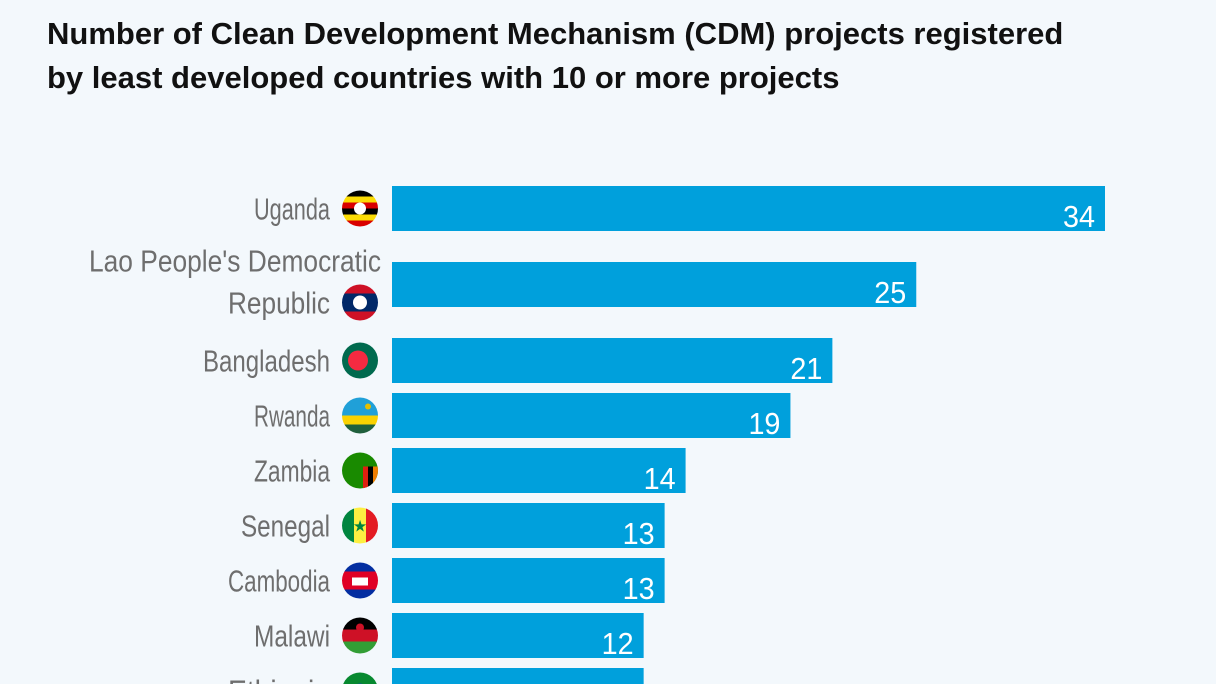 The image size is (1216, 684). Describe the element at coordinates (292, 636) in the screenshot. I see `category-label: Malawi` at that location.